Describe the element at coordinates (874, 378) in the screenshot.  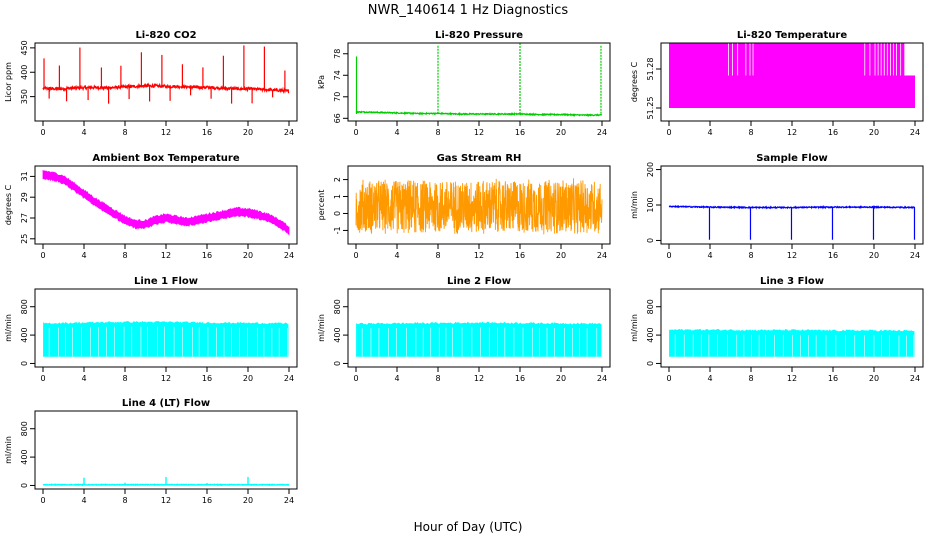
I see `line3-xtick-label: 20` at that location.